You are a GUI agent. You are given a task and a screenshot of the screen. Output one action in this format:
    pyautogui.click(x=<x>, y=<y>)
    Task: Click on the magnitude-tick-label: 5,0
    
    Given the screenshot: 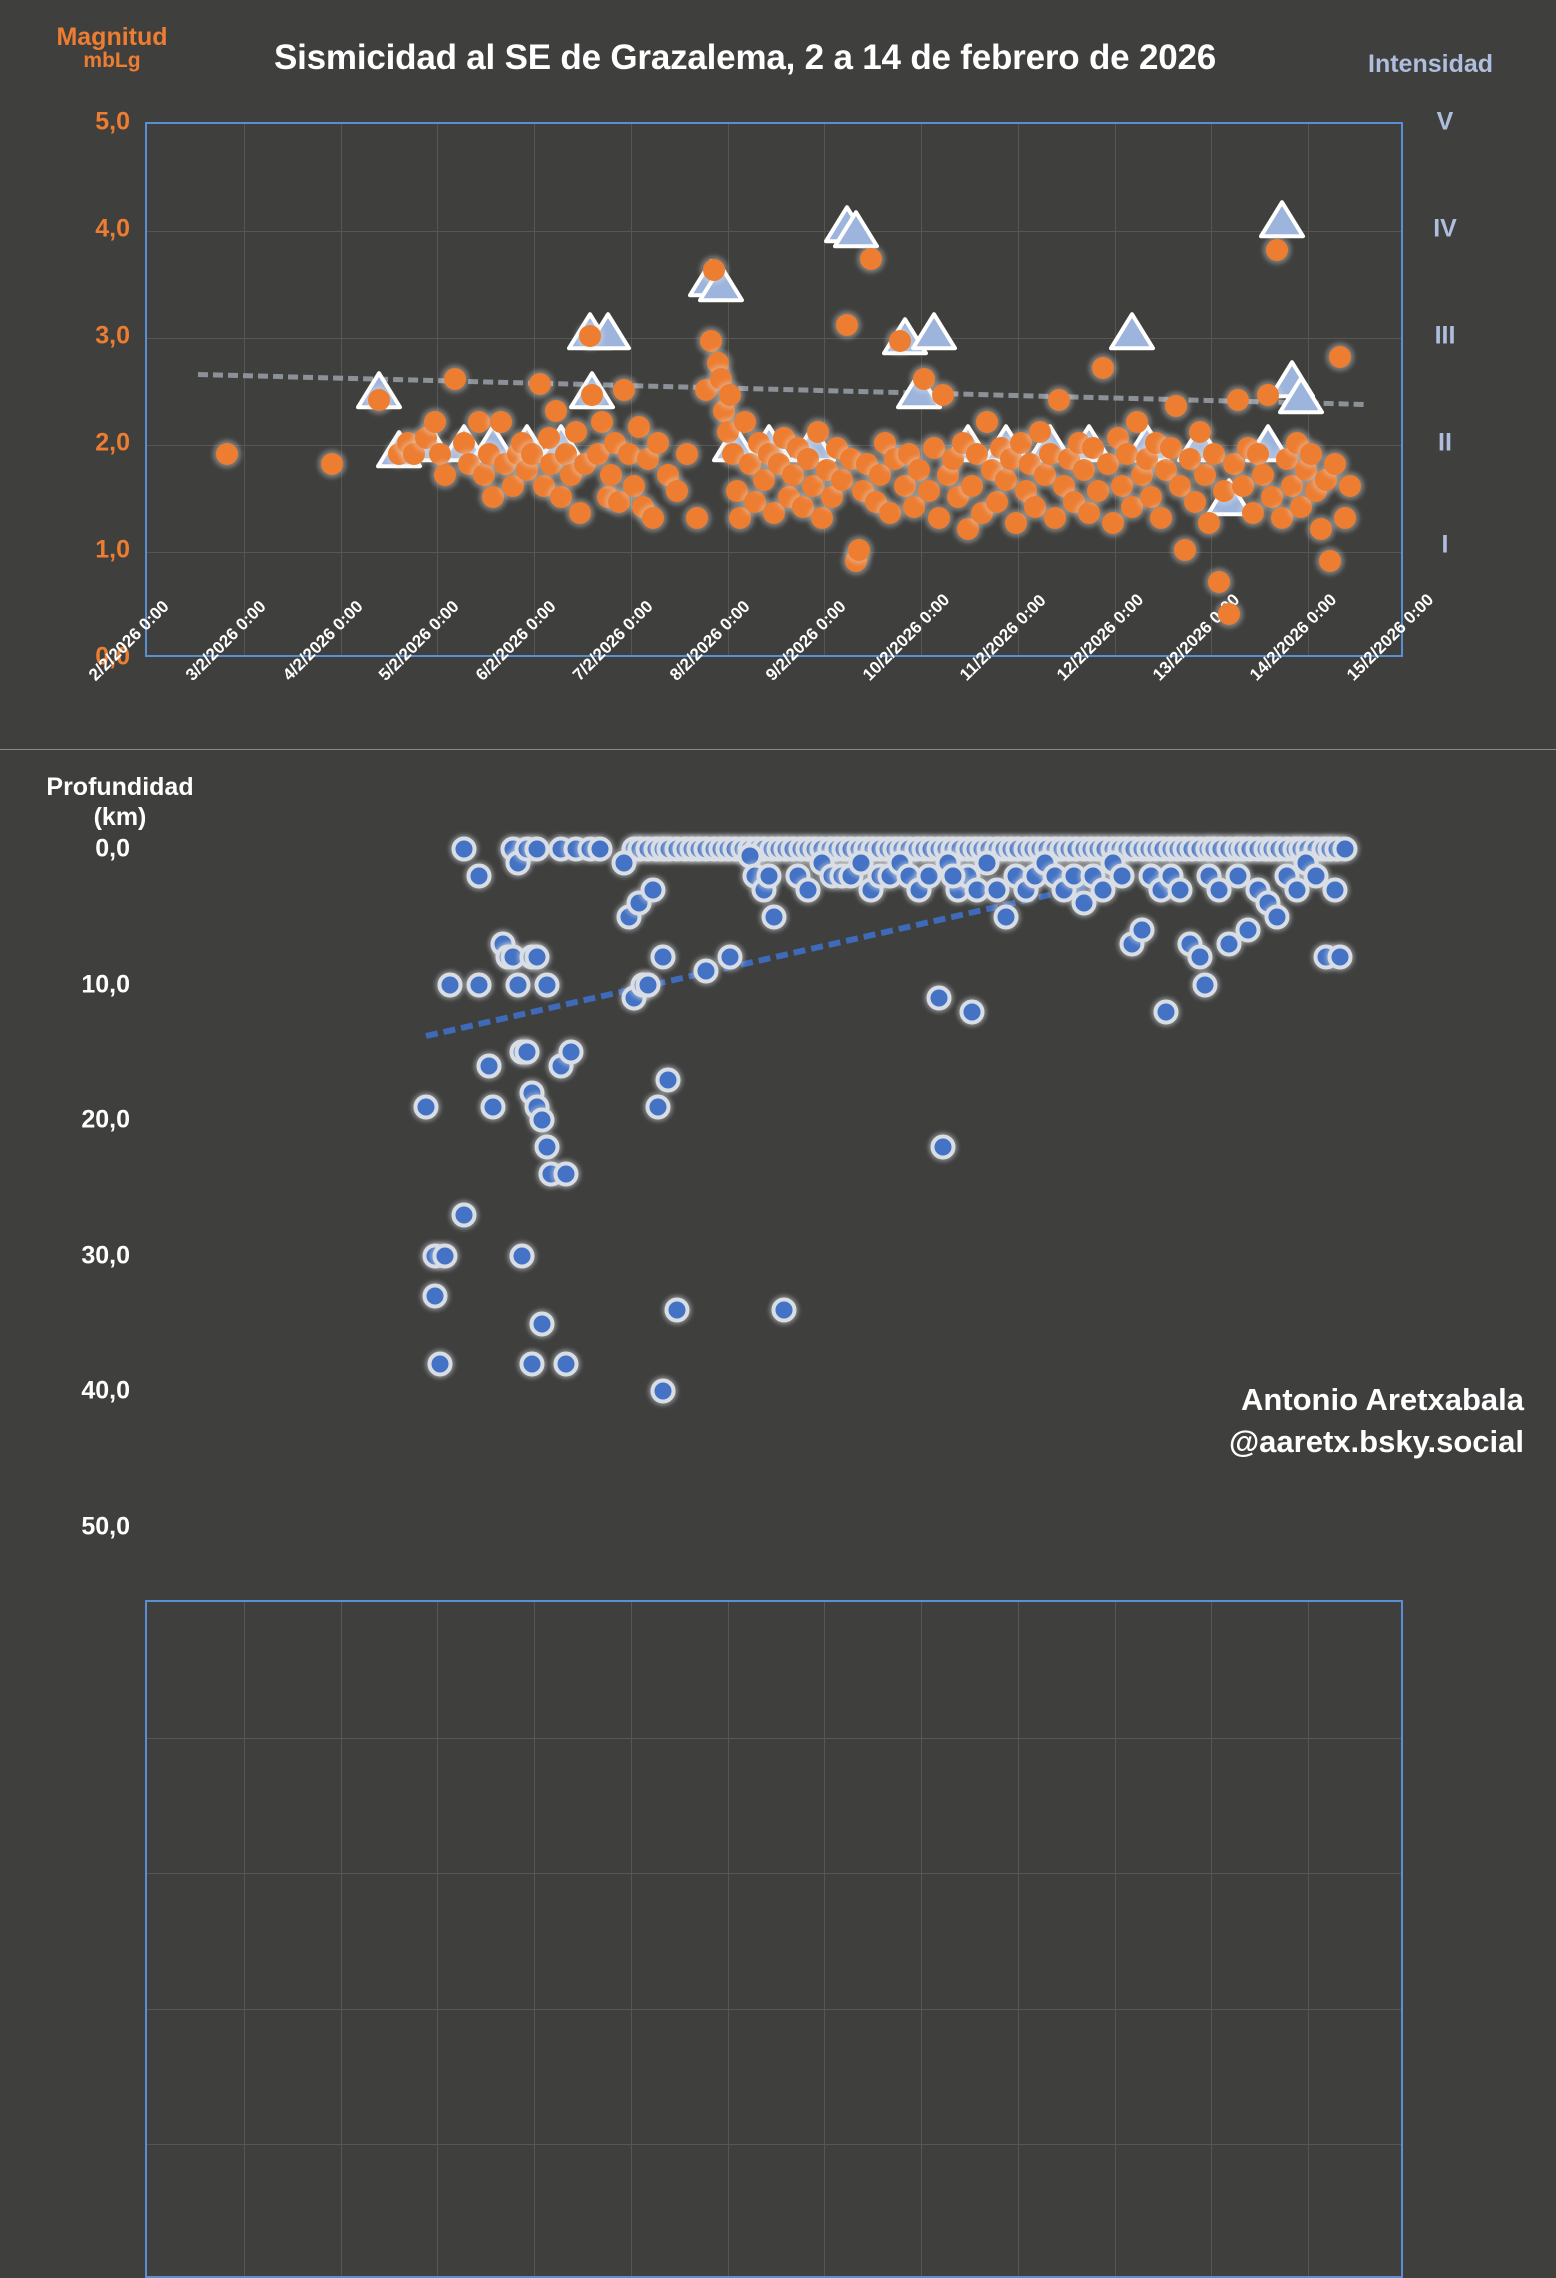 What is the action you would take?
    pyautogui.click(x=112, y=121)
    